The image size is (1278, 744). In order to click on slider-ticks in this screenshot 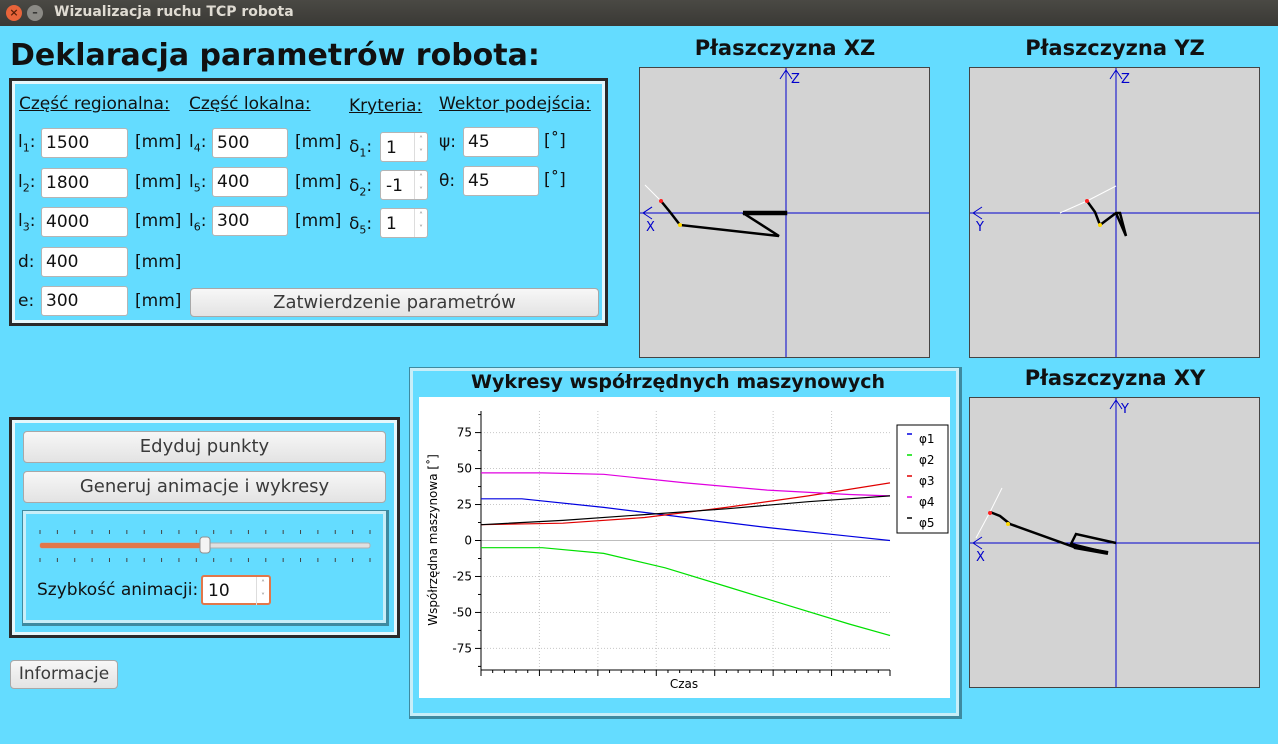, I will do `click(205, 546)`.